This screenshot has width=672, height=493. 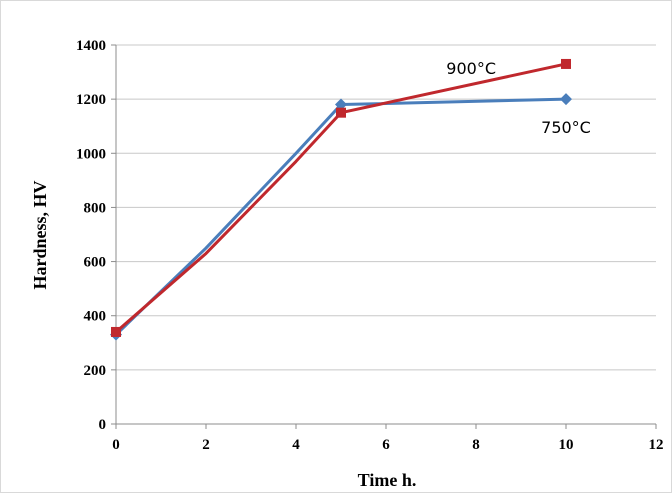 What do you see at coordinates (40, 234) in the screenshot?
I see `y-axis-title: Hardness, HV` at bounding box center [40, 234].